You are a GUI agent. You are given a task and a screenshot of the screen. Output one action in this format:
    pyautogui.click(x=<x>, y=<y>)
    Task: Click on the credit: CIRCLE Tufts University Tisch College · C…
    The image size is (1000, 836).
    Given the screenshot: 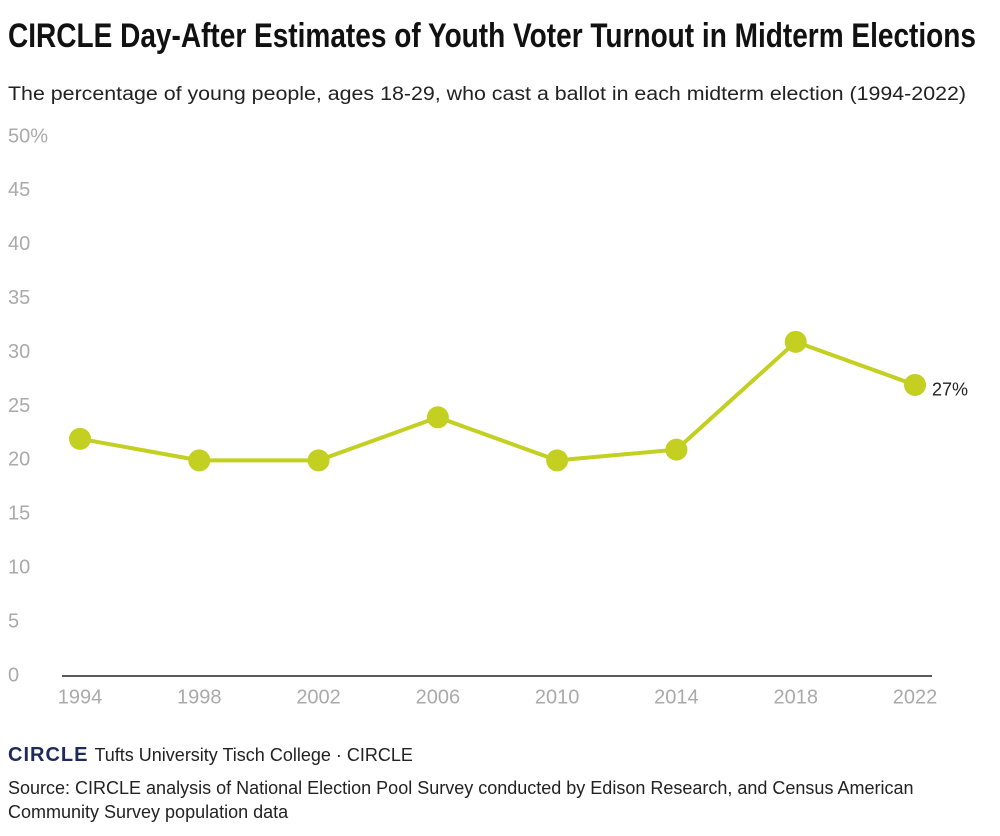 What is the action you would take?
    pyautogui.click(x=210, y=755)
    